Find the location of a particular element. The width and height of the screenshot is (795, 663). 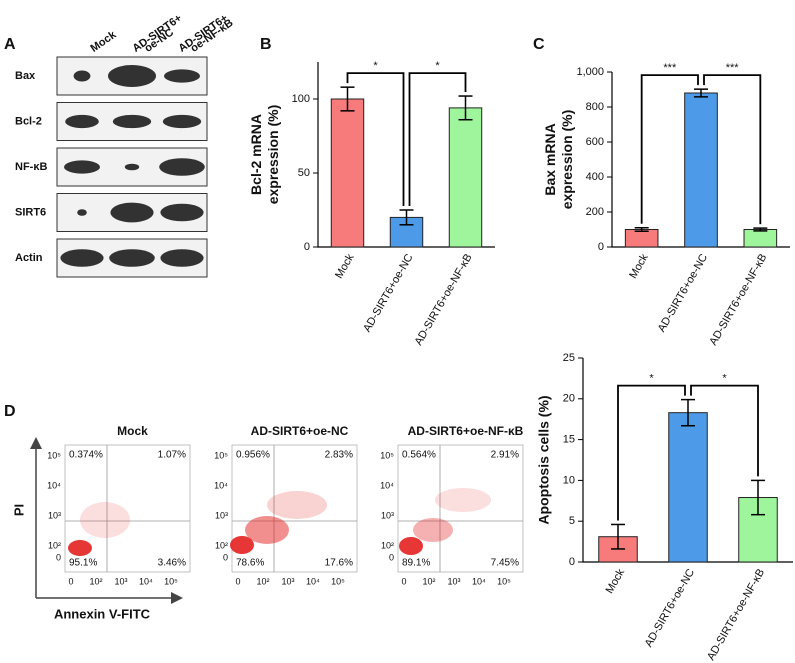

x-axis-label: Annexin V-FITC is located at coordinates (102, 613).